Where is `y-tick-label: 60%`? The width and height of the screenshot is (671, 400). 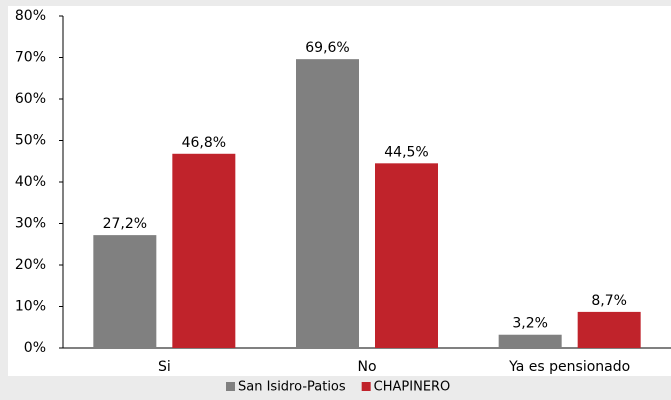
y-tick-label: 60% is located at coordinates (30, 99).